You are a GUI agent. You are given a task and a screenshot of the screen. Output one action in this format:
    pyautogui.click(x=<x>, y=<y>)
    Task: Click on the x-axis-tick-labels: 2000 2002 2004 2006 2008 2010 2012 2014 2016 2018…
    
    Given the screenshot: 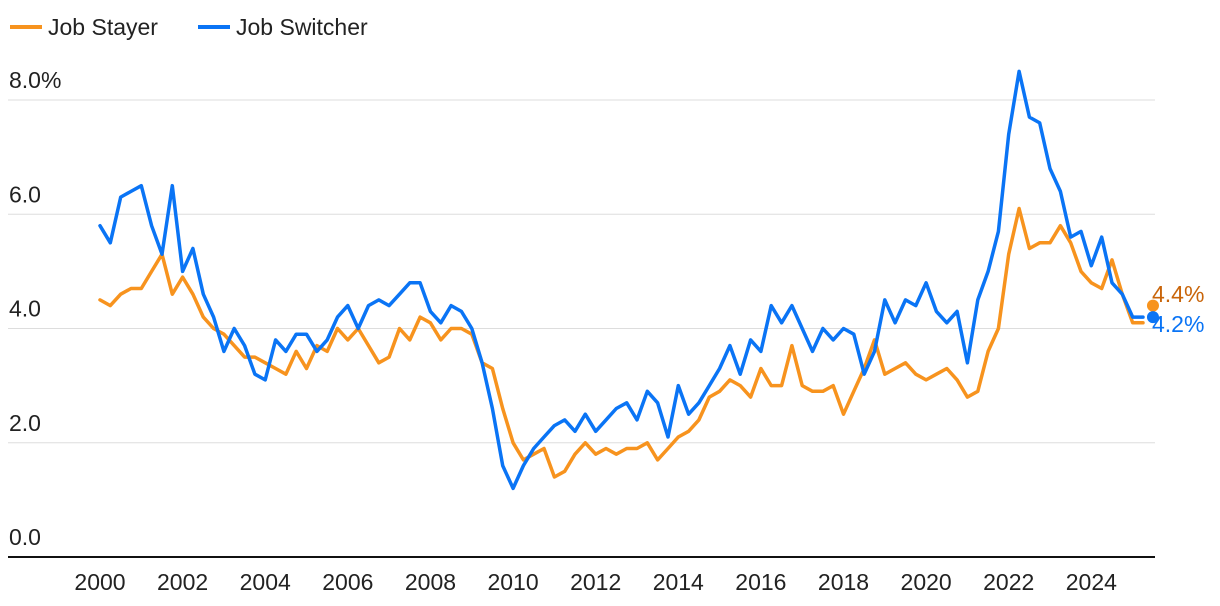 What is the action you would take?
    pyautogui.click(x=595, y=582)
    